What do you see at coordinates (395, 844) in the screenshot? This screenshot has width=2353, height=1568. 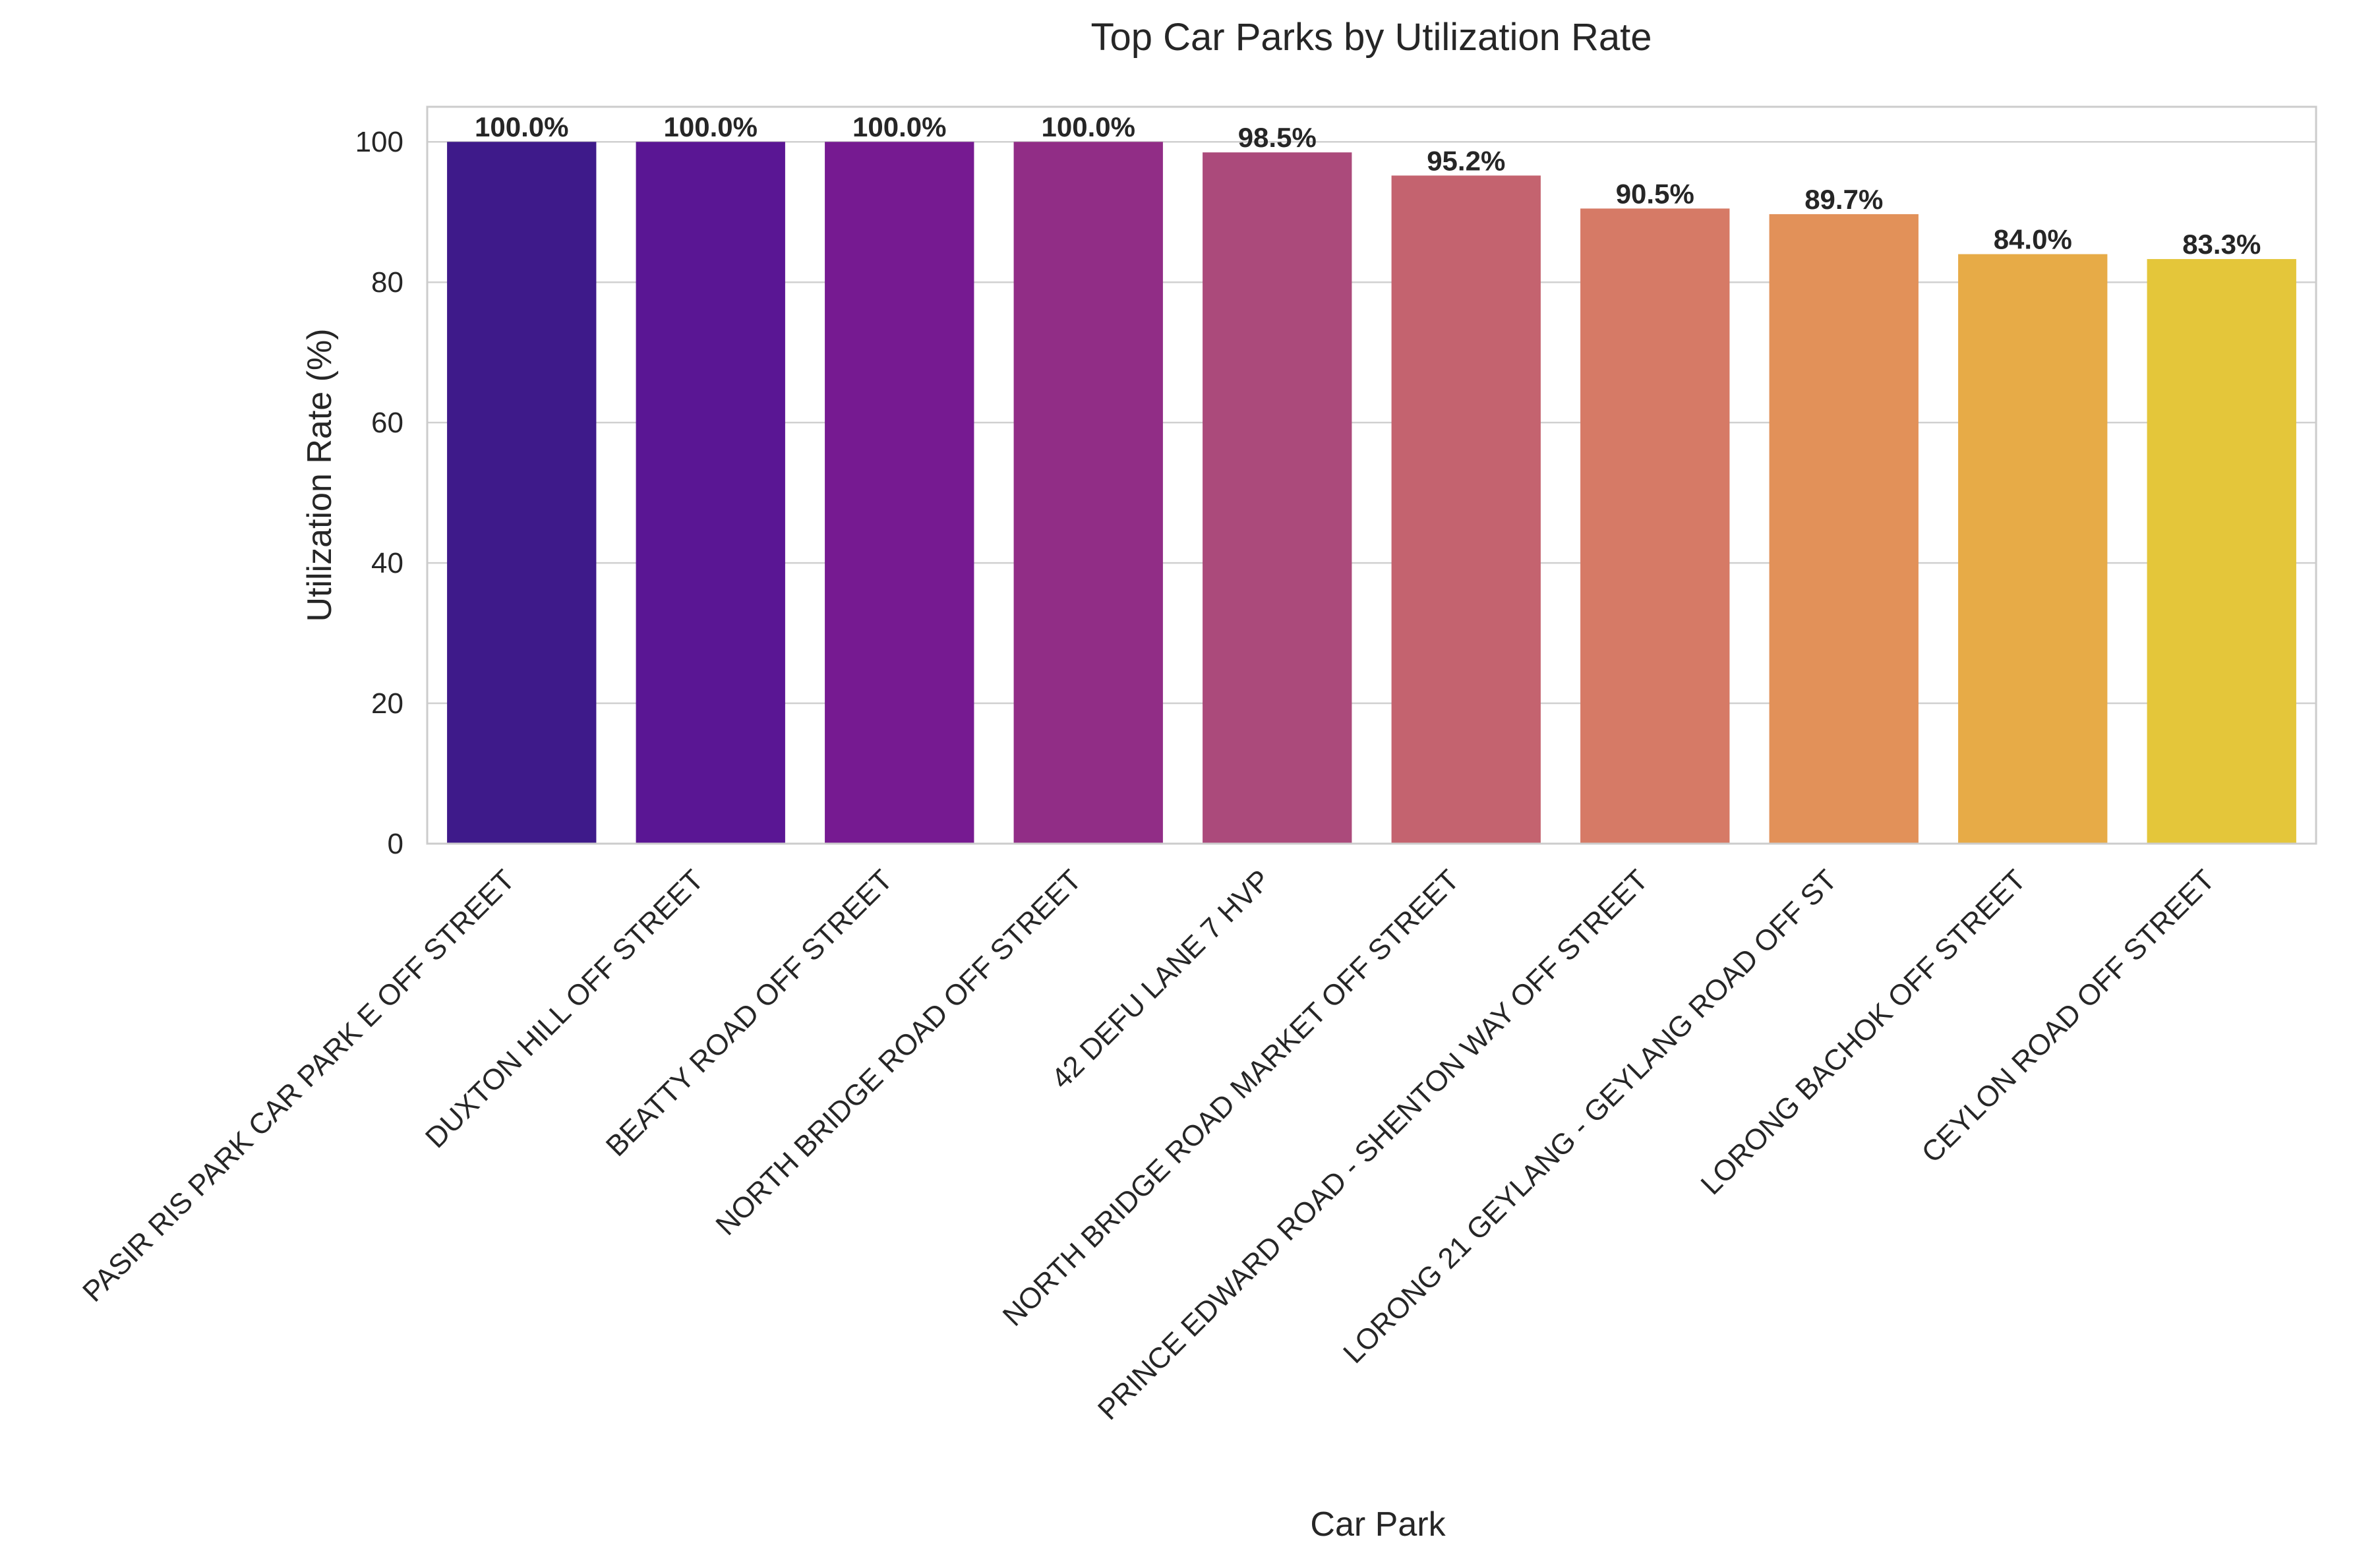 I see `y-tick-label: 0` at bounding box center [395, 844].